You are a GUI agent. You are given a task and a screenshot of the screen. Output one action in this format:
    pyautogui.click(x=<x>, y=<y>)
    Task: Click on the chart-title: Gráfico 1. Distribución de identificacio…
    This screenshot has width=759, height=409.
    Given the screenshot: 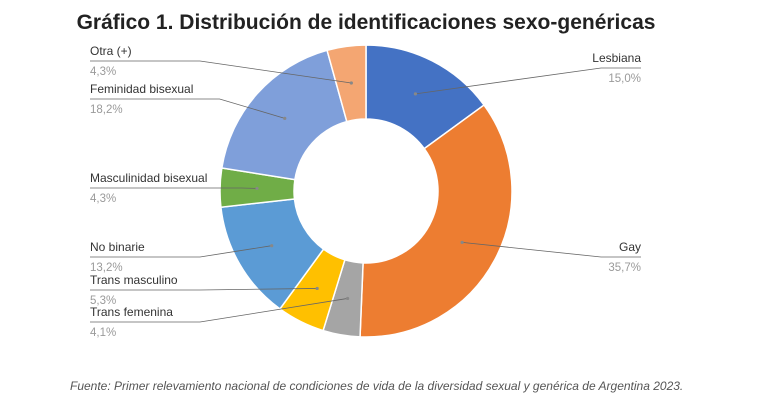 What is the action you would take?
    pyautogui.click(x=366, y=22)
    